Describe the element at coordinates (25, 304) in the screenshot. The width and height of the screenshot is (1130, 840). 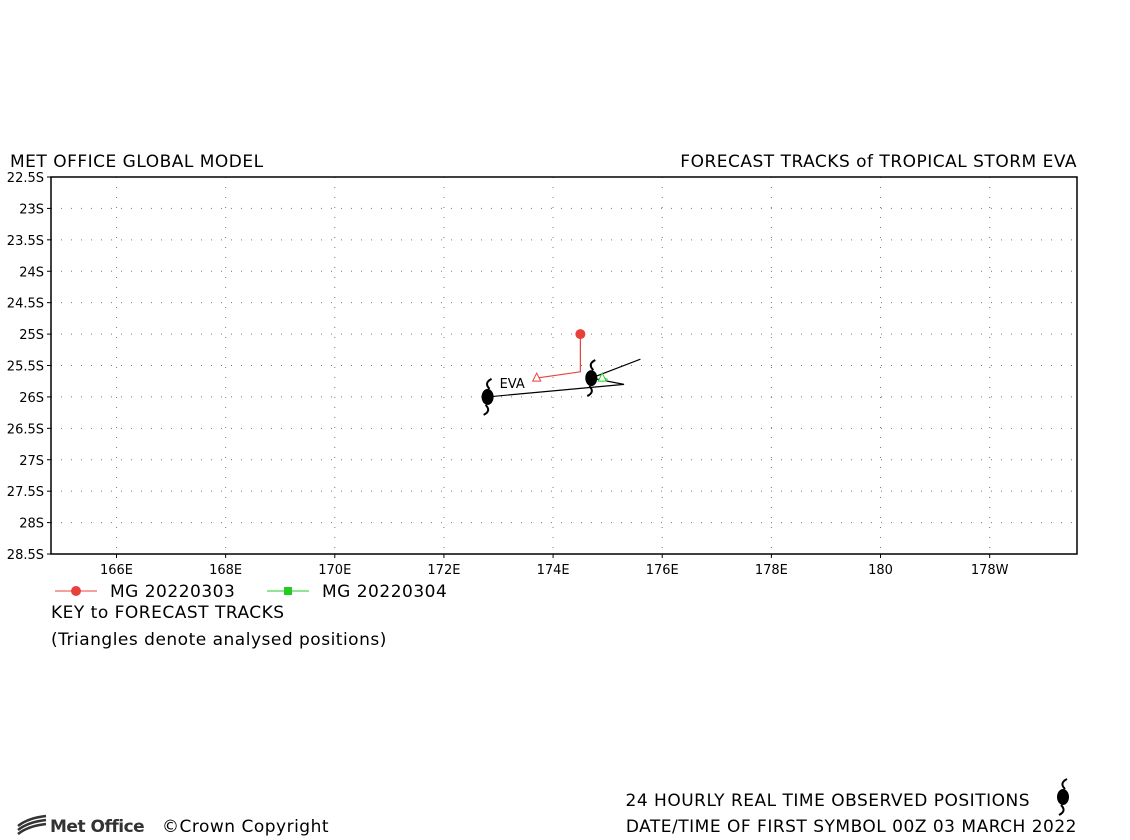
I see `y-tick-label: 24.5S` at that location.